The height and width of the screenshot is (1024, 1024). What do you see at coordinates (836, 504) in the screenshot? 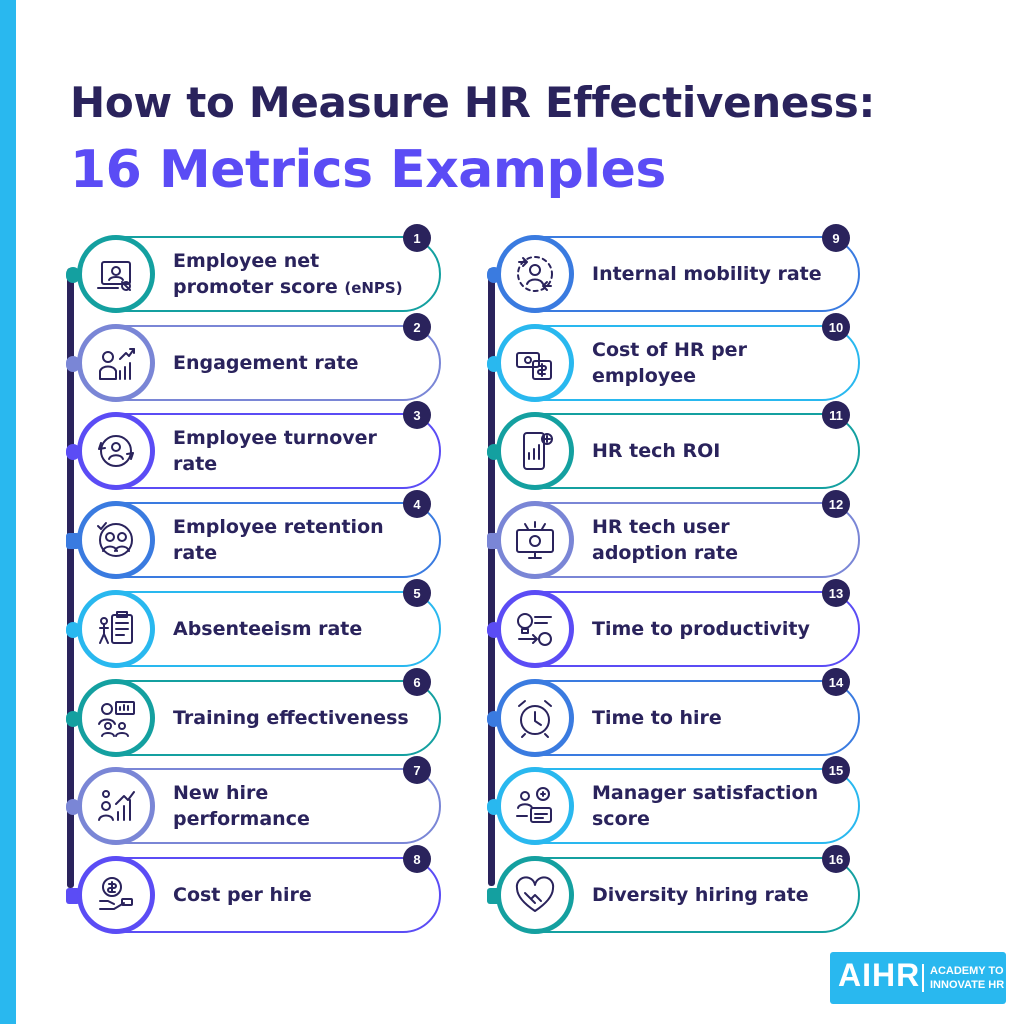
I see `metric-number-badge: 12` at bounding box center [836, 504].